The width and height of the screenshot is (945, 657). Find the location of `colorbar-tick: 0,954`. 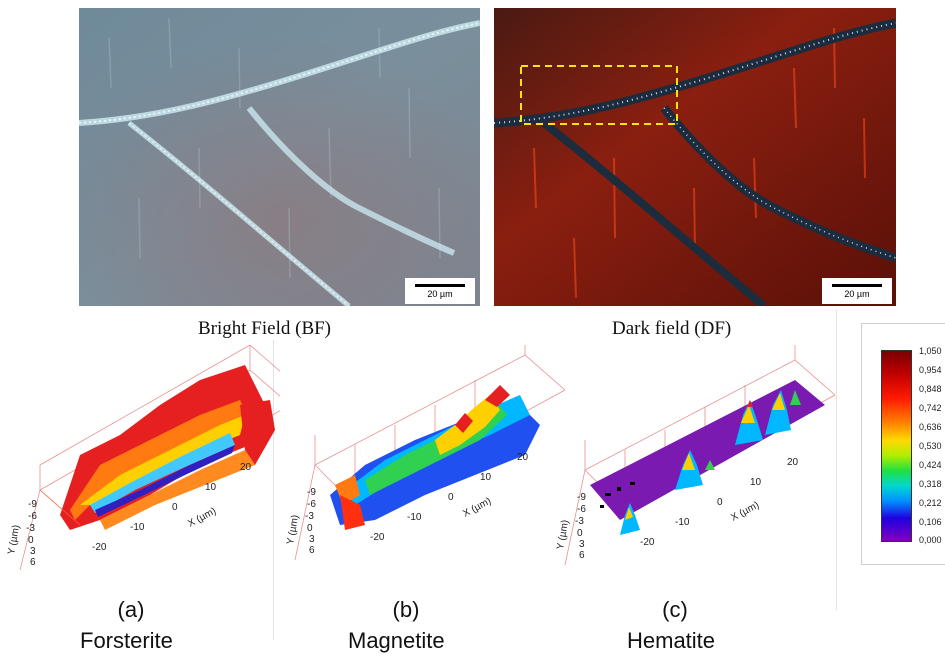

colorbar-tick: 0,954 is located at coordinates (930, 370).